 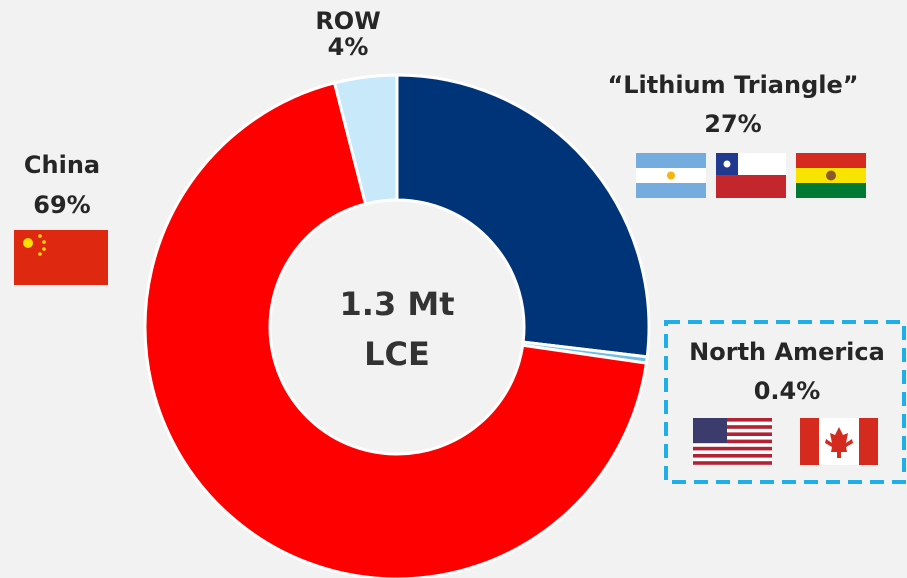 What do you see at coordinates (671, 175) in the screenshot?
I see `flag-argentina` at bounding box center [671, 175].